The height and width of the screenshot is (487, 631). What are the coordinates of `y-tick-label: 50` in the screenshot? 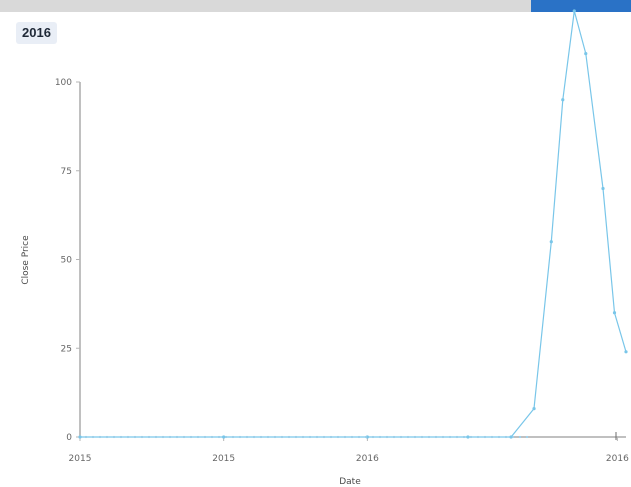 It's located at (67, 261).